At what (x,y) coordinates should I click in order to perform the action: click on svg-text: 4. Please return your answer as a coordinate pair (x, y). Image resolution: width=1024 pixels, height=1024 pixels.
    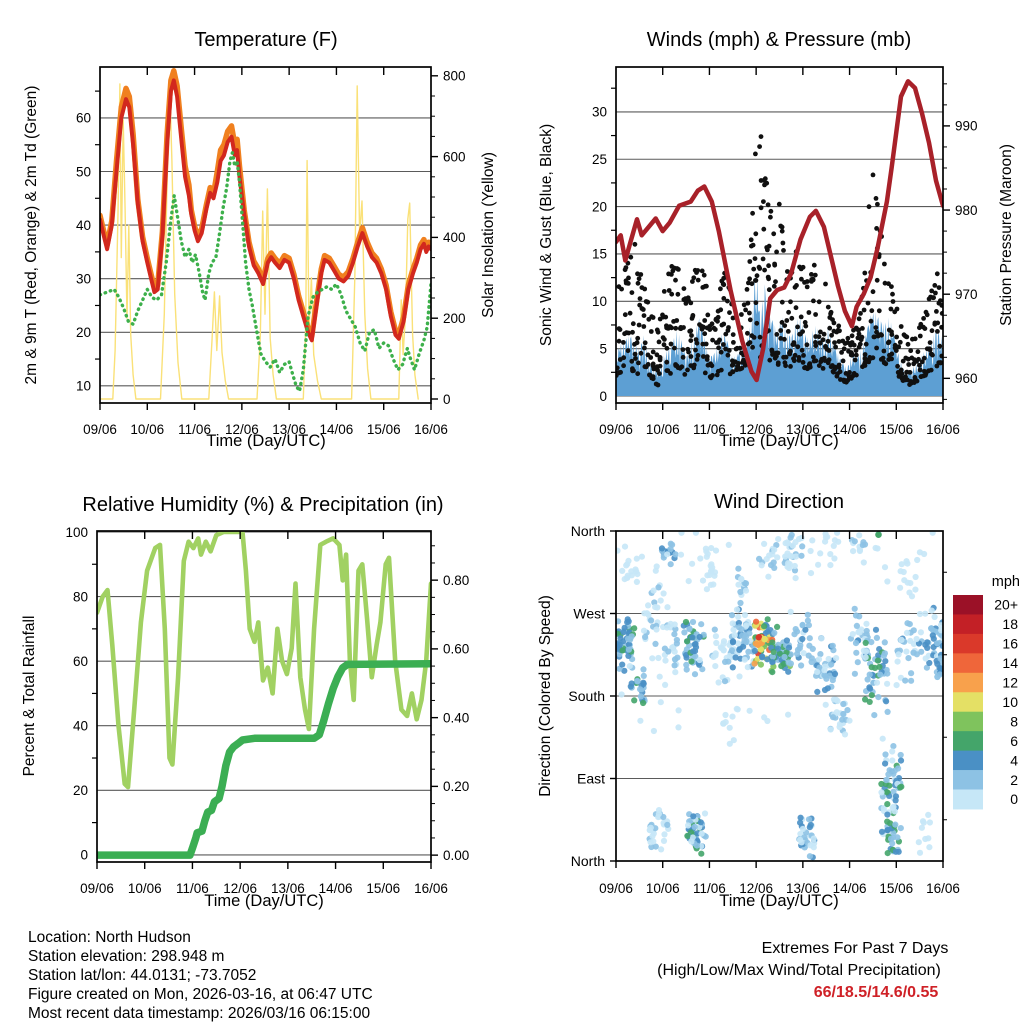
    Looking at the image, I should click on (1014, 760).